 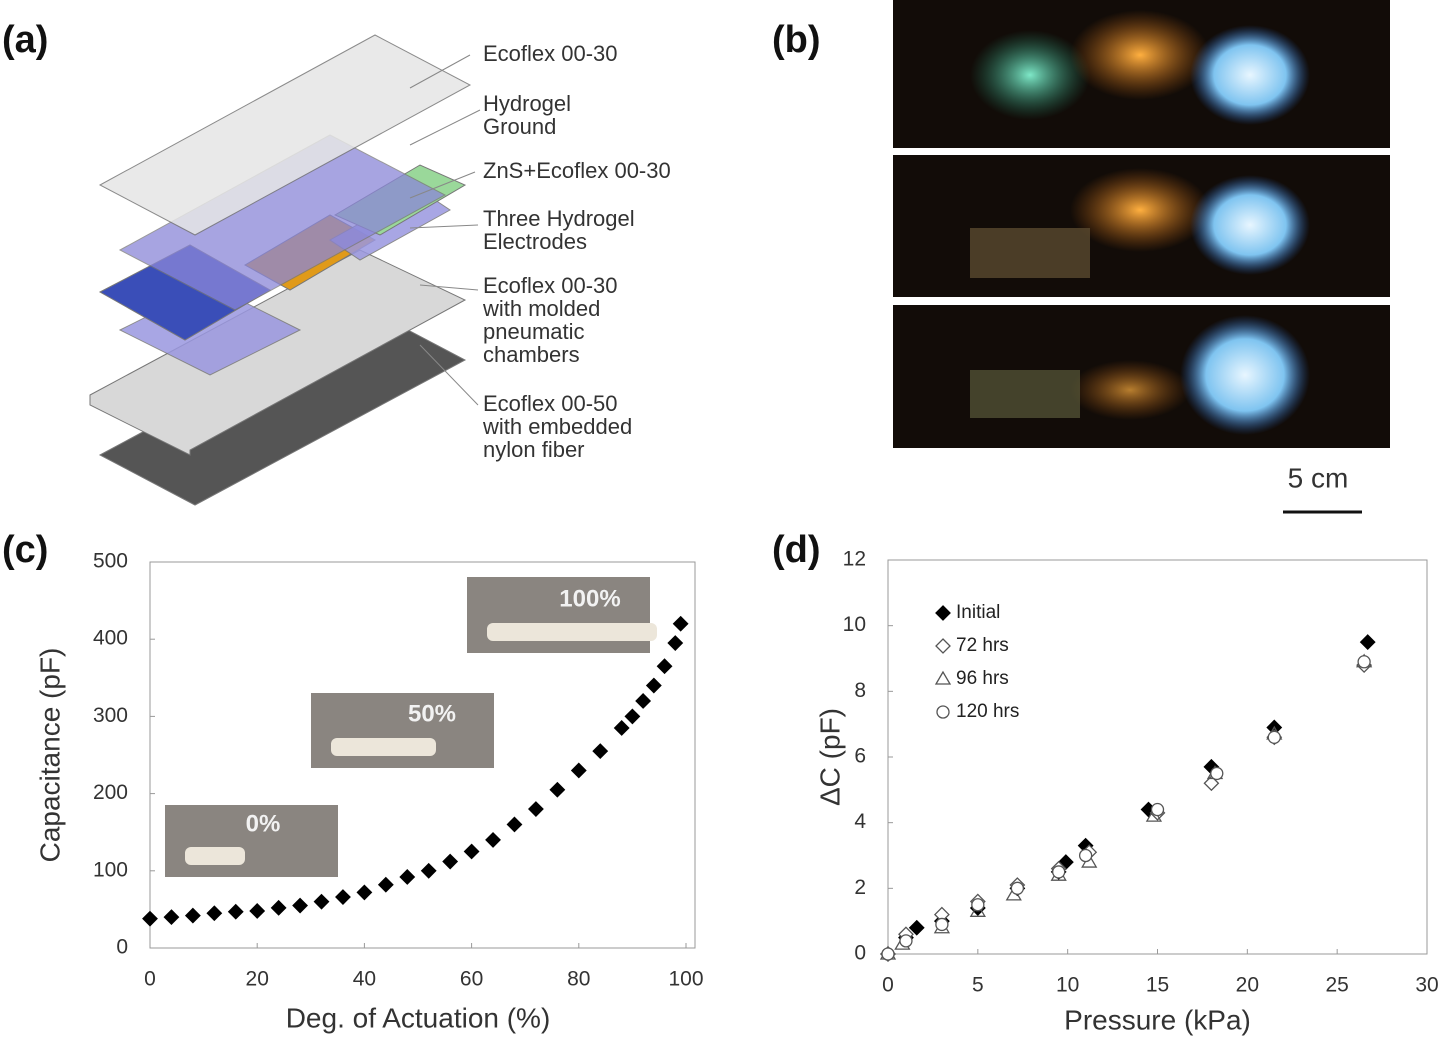 I want to click on x-tick-label: 30, so click(x=1426, y=985).